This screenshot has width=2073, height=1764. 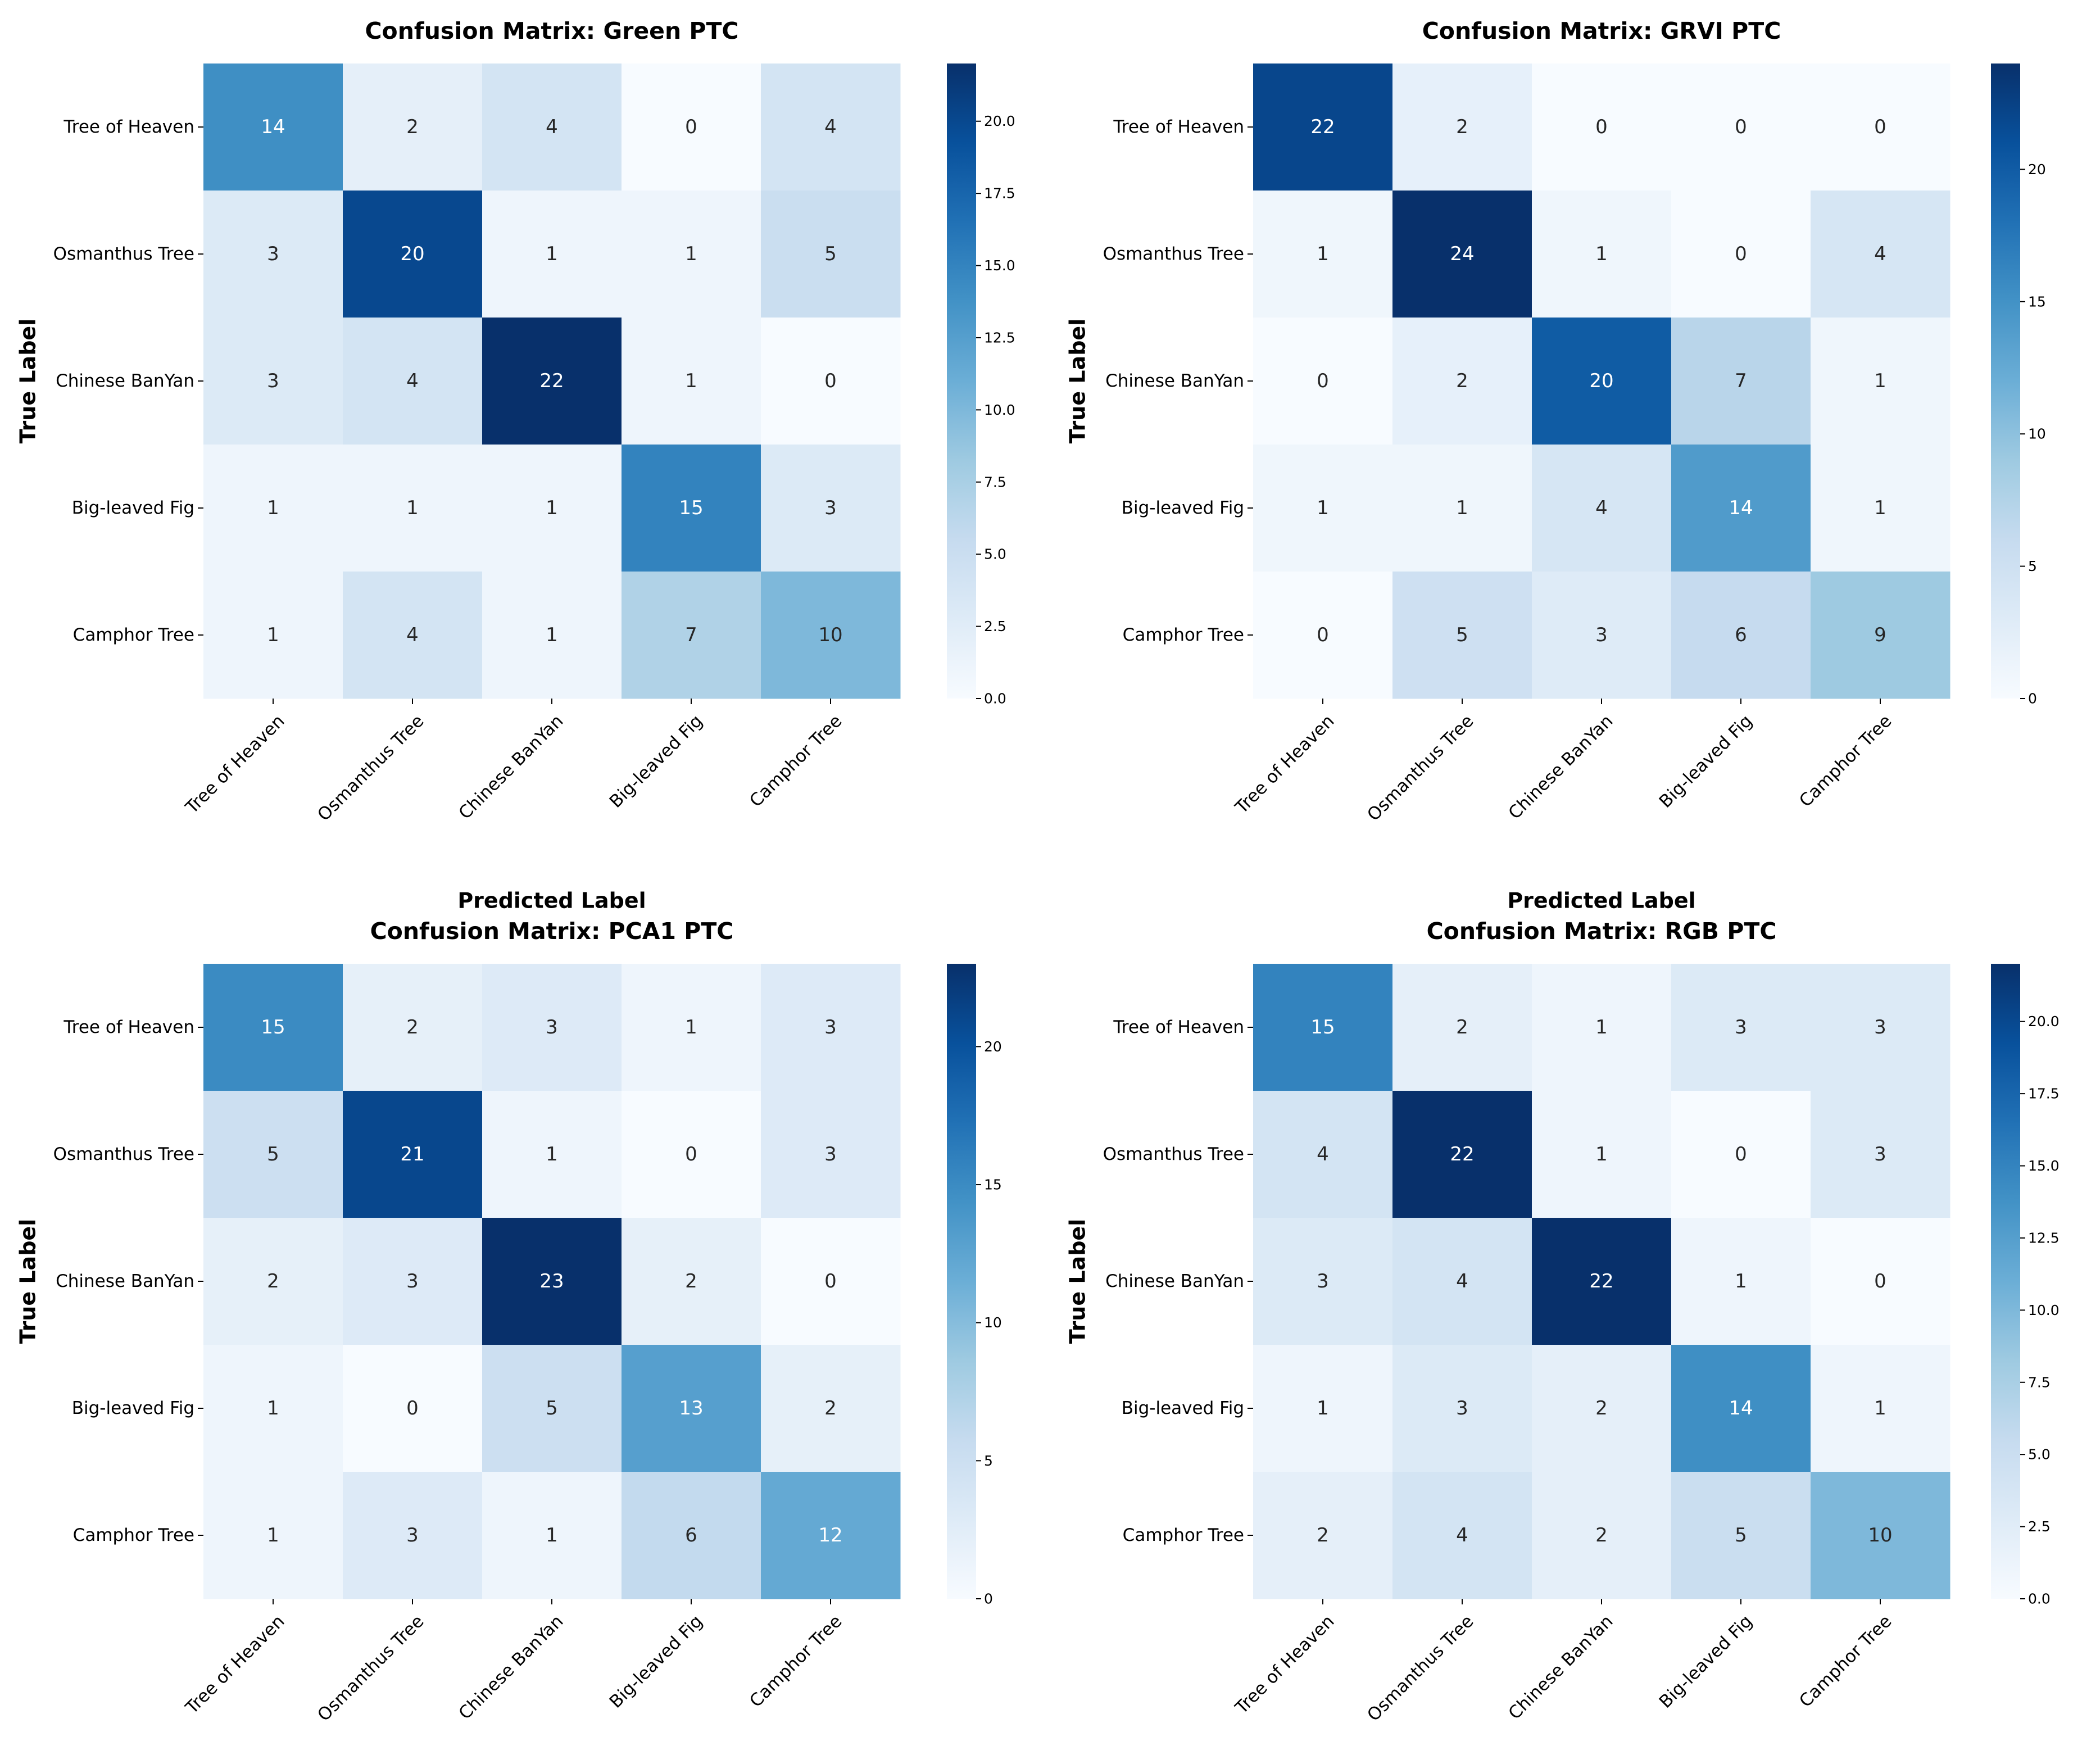 What do you see at coordinates (1602, 30) in the screenshot?
I see `chart-title: Confusion Matrix: GRVI PTC` at bounding box center [1602, 30].